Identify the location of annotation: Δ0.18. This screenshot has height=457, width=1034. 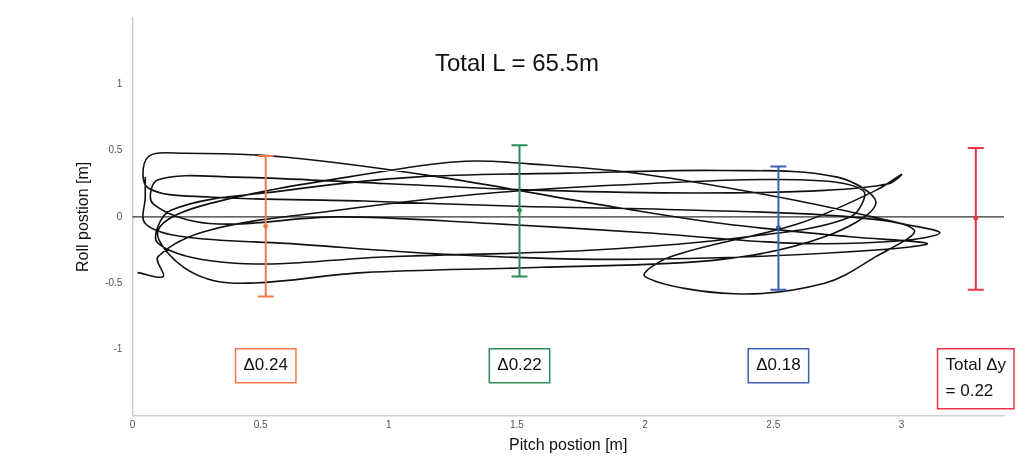
(778, 365).